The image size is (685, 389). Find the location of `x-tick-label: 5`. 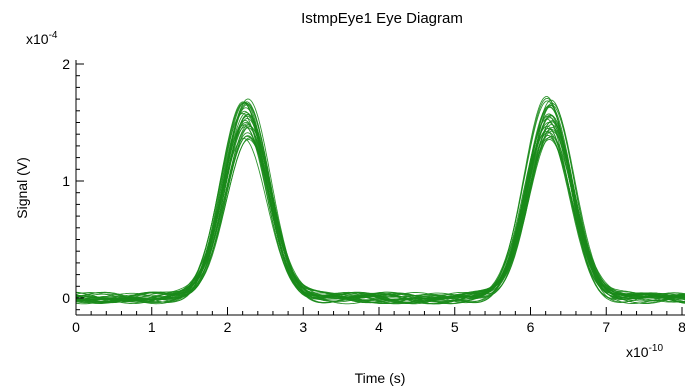

x-tick-label: 5 is located at coordinates (455, 327).